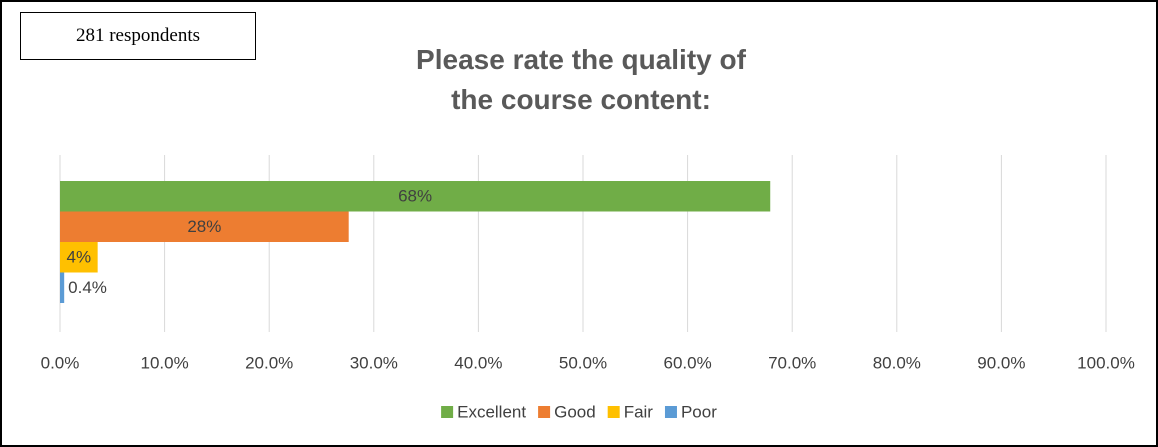  Describe the element at coordinates (639, 411) in the screenshot. I see `legend-label: Fair` at that location.